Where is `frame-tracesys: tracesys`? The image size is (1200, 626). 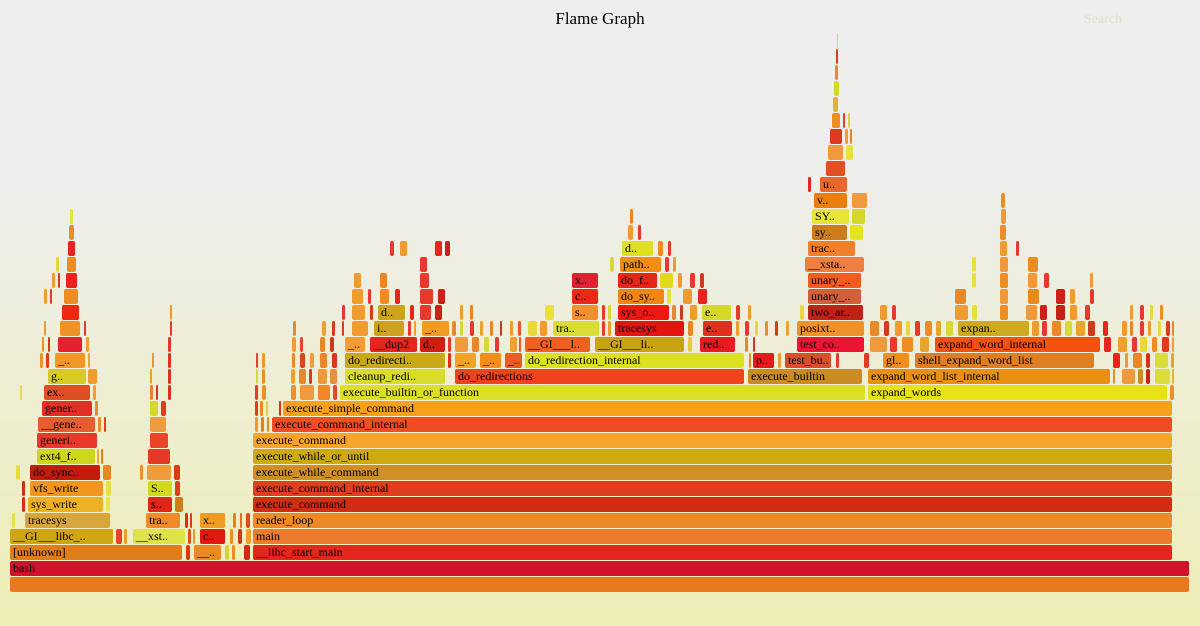 frame-tracesys: tracesys is located at coordinates (67, 520).